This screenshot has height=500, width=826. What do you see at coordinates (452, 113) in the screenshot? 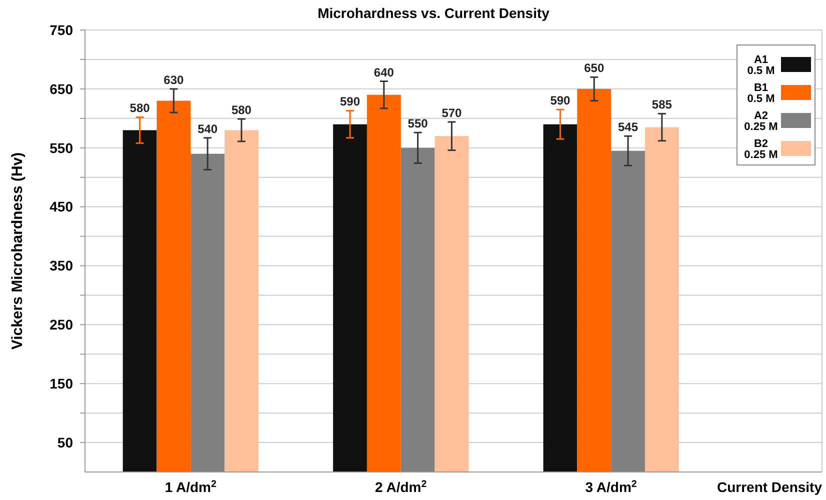
I see `data-label: 570` at bounding box center [452, 113].